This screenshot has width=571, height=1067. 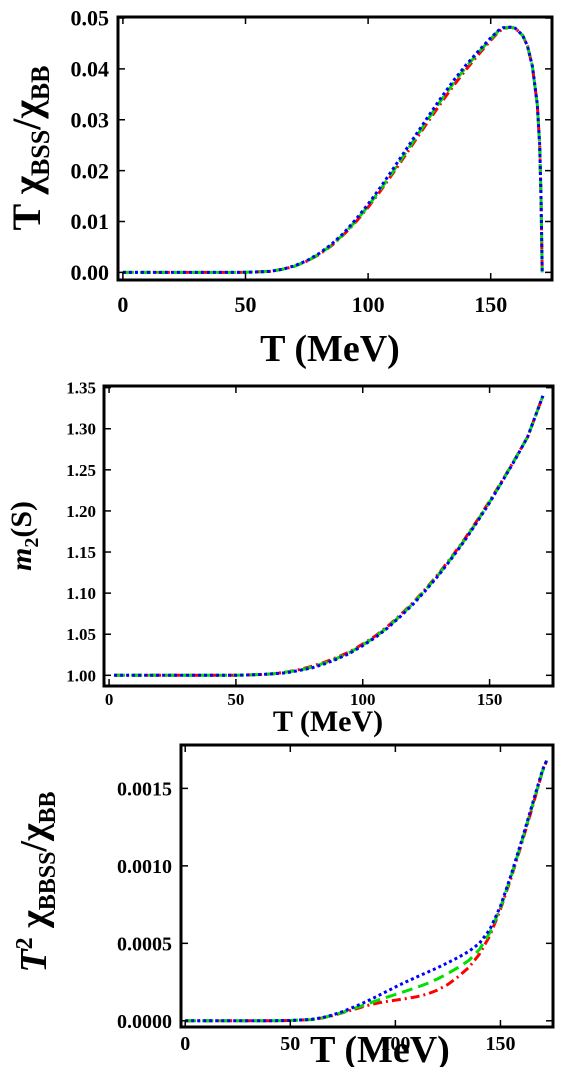 What do you see at coordinates (81, 675) in the screenshot?
I see `y-tick-label: 1.00` at bounding box center [81, 675].